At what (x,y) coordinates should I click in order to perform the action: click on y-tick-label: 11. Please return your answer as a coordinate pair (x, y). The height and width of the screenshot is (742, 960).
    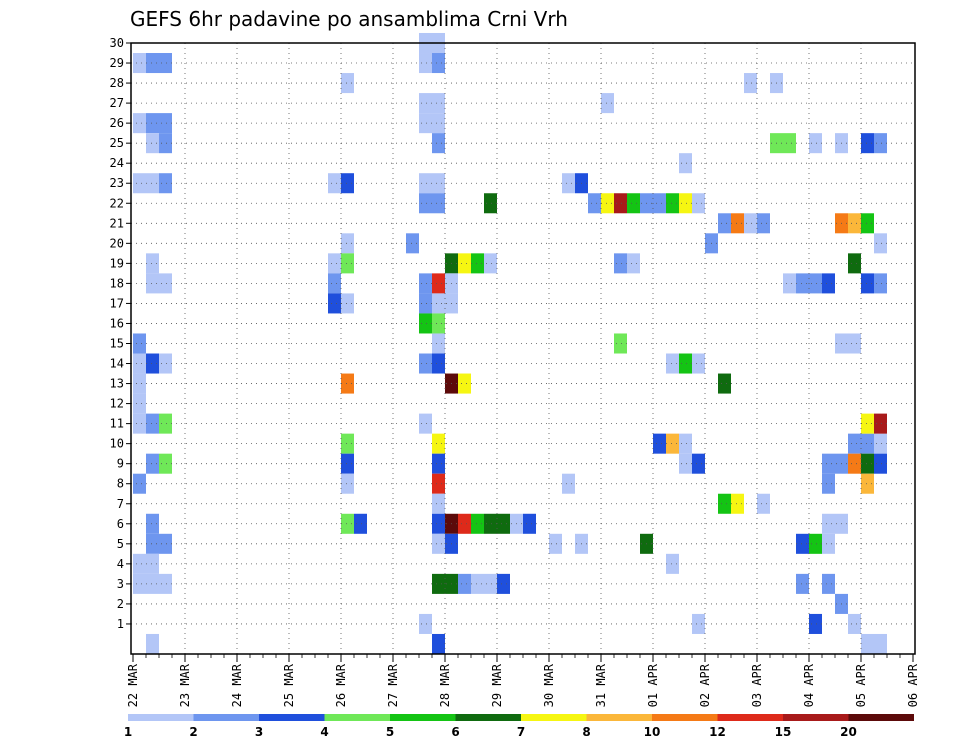
    Looking at the image, I should click on (117, 424).